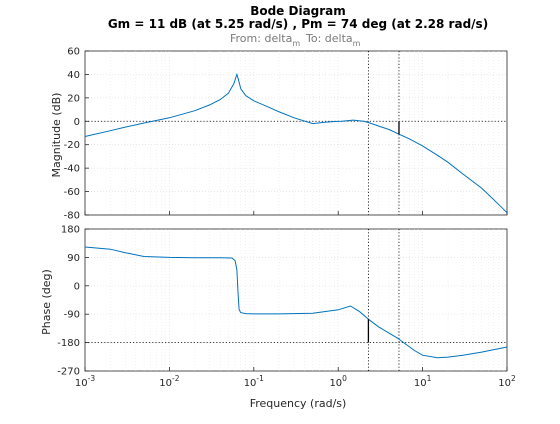 The image size is (560, 424). What do you see at coordinates (72, 315) in the screenshot?
I see `phase-ytick-label: -90` at bounding box center [72, 315].